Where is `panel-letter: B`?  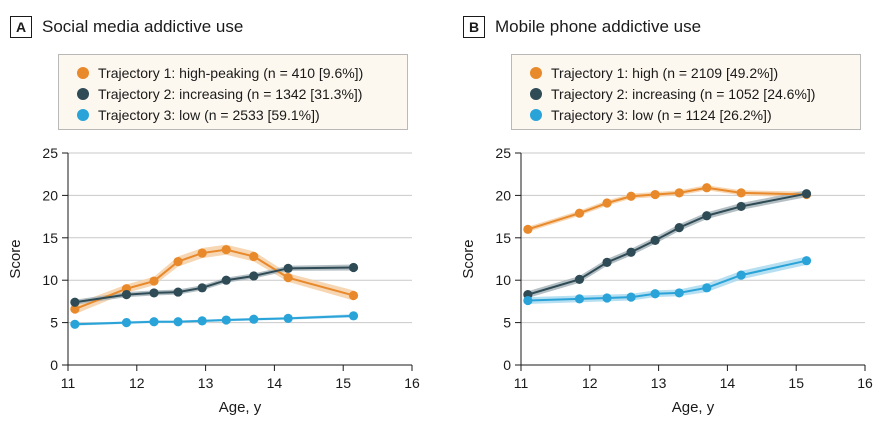
panel-letter: B is located at coordinates (474, 27).